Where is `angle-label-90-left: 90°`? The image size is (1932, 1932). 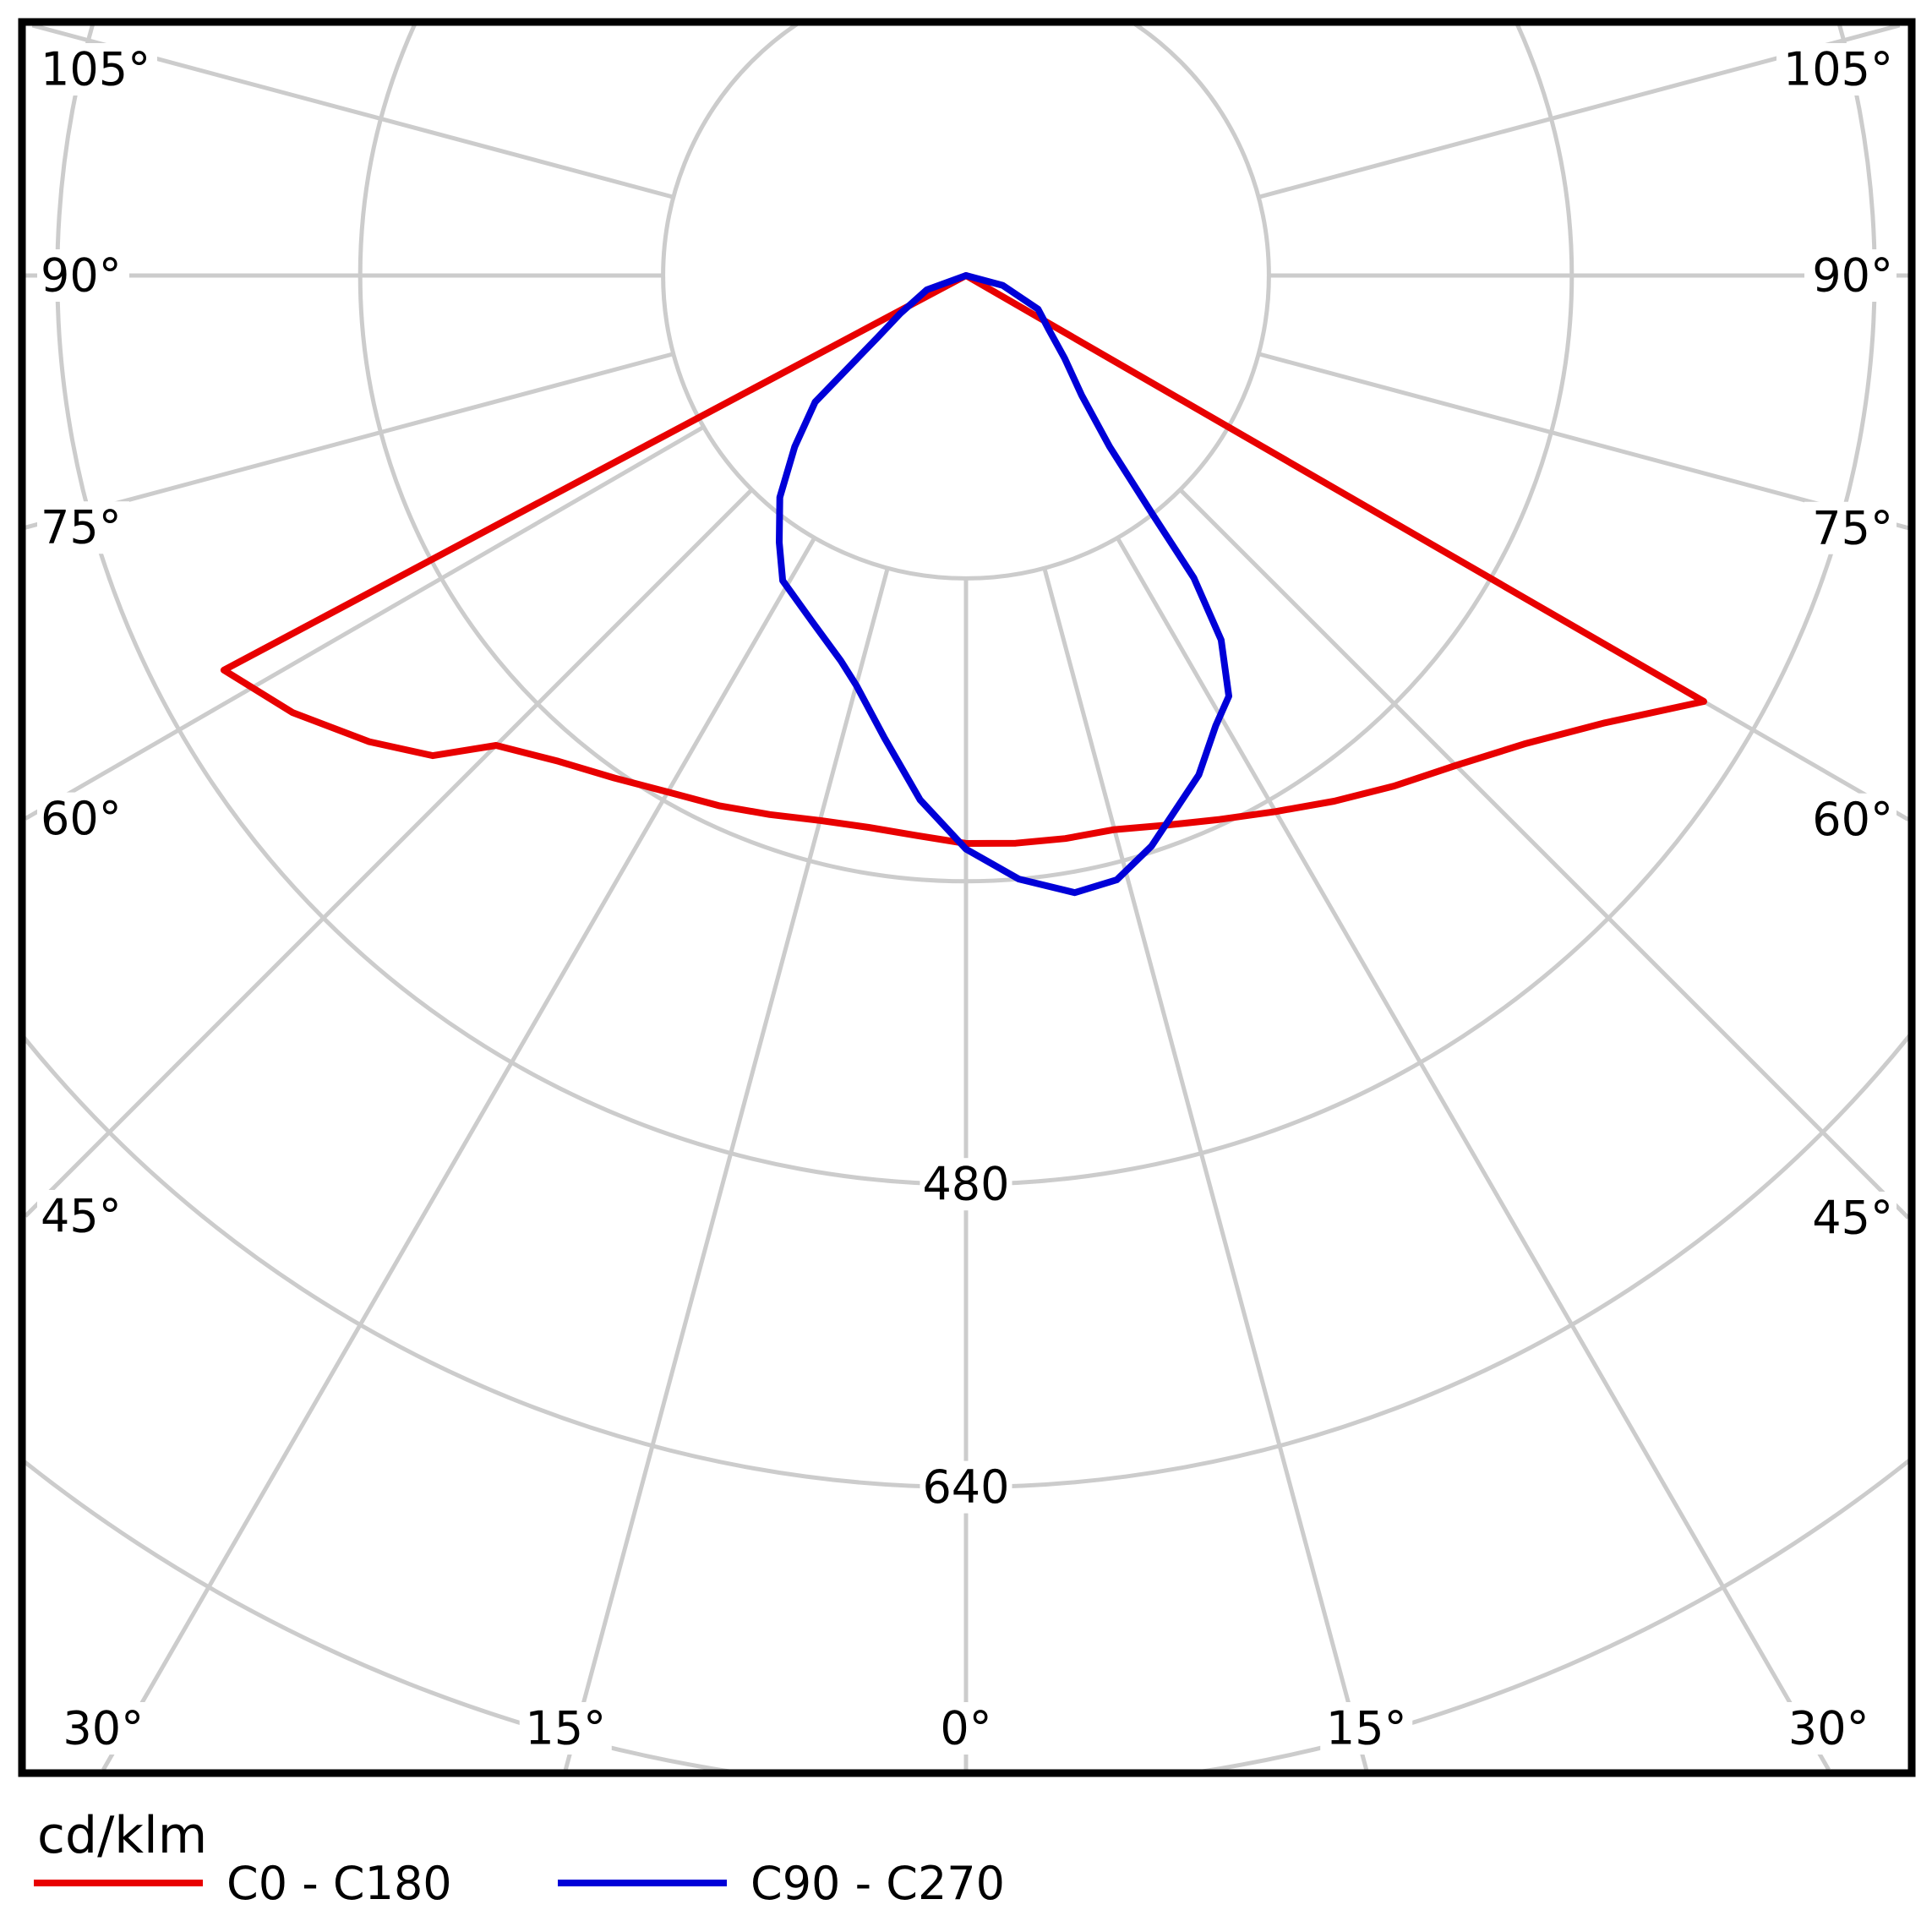 angle-label-90-left: 90° is located at coordinates (81, 276).